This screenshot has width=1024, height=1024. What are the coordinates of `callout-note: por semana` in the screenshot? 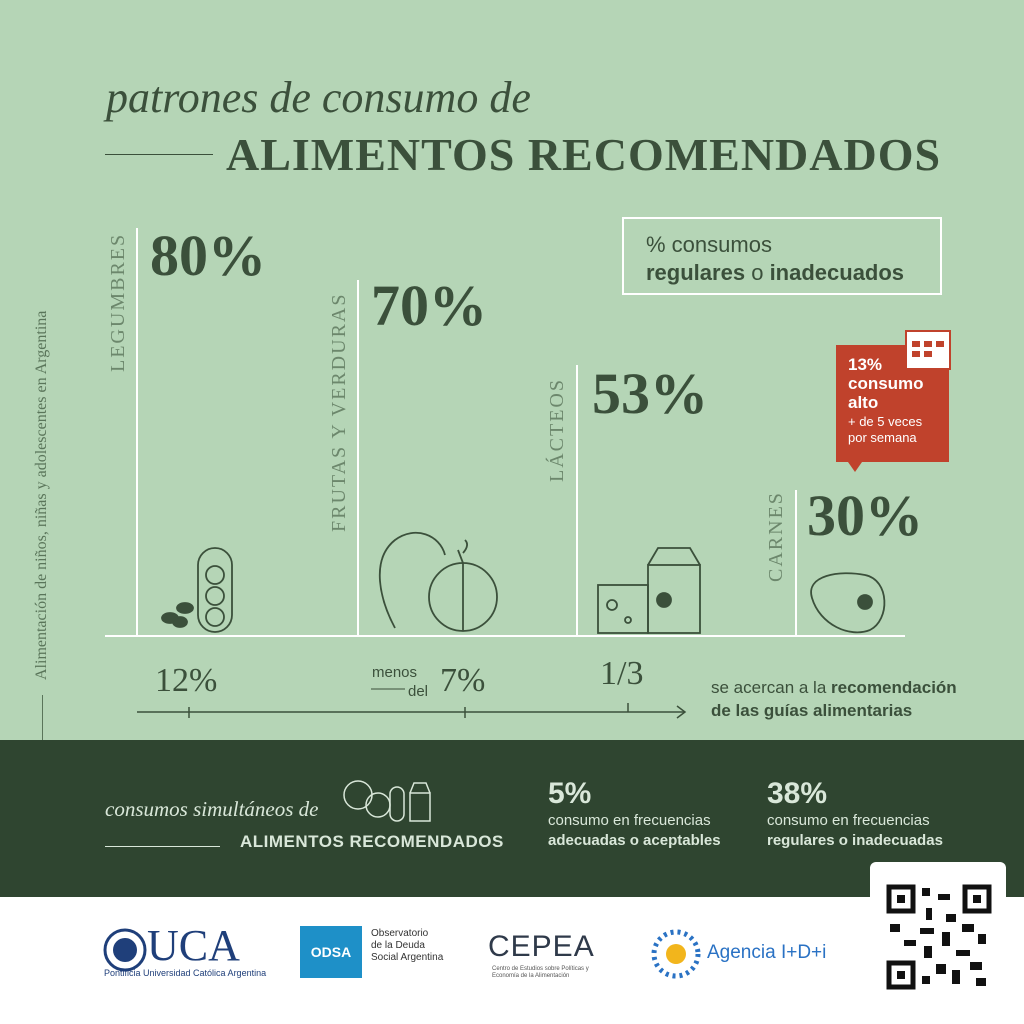 It's located at (882, 437).